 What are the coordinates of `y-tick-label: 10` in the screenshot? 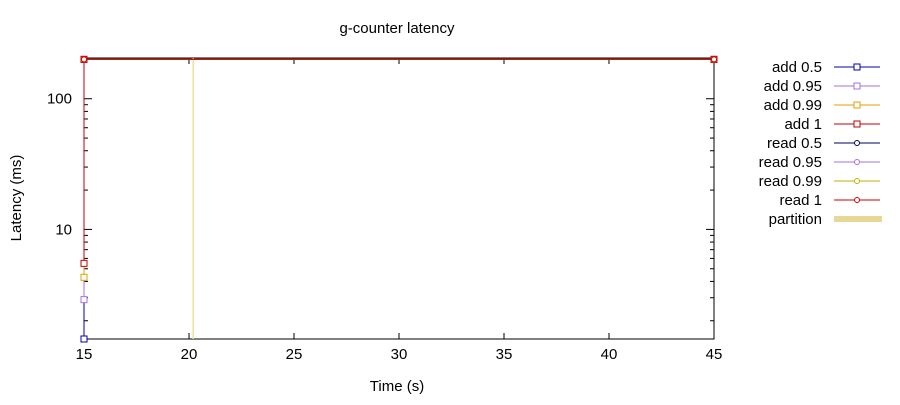 It's located at (63, 229).